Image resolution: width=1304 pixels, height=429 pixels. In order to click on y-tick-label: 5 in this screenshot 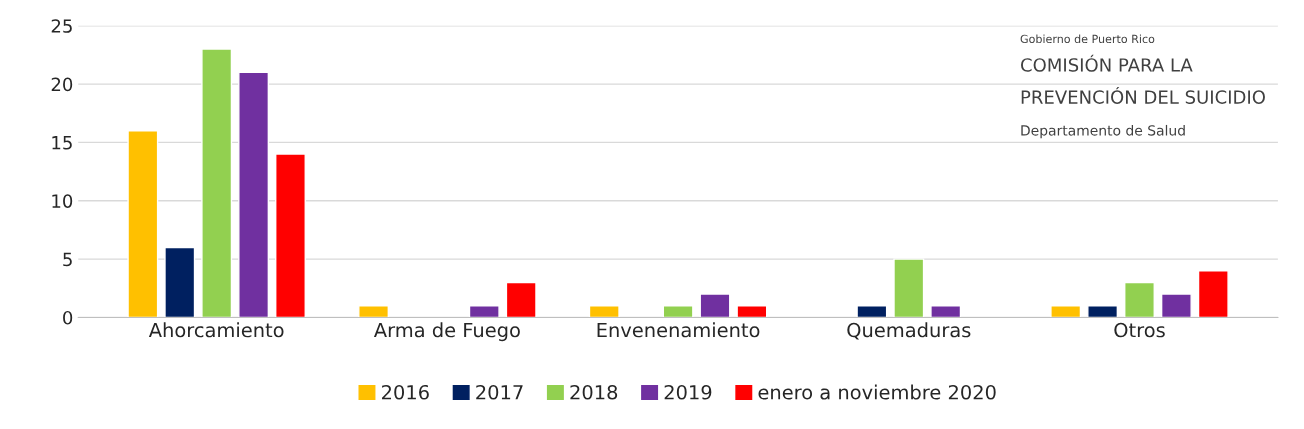, I will do `click(67, 259)`.